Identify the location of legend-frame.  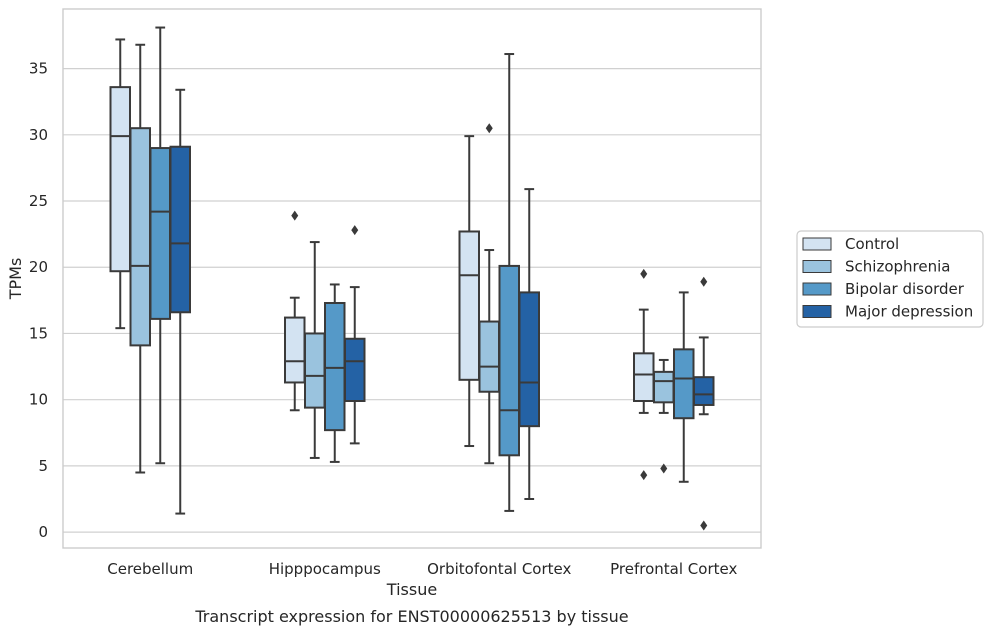
(890, 279).